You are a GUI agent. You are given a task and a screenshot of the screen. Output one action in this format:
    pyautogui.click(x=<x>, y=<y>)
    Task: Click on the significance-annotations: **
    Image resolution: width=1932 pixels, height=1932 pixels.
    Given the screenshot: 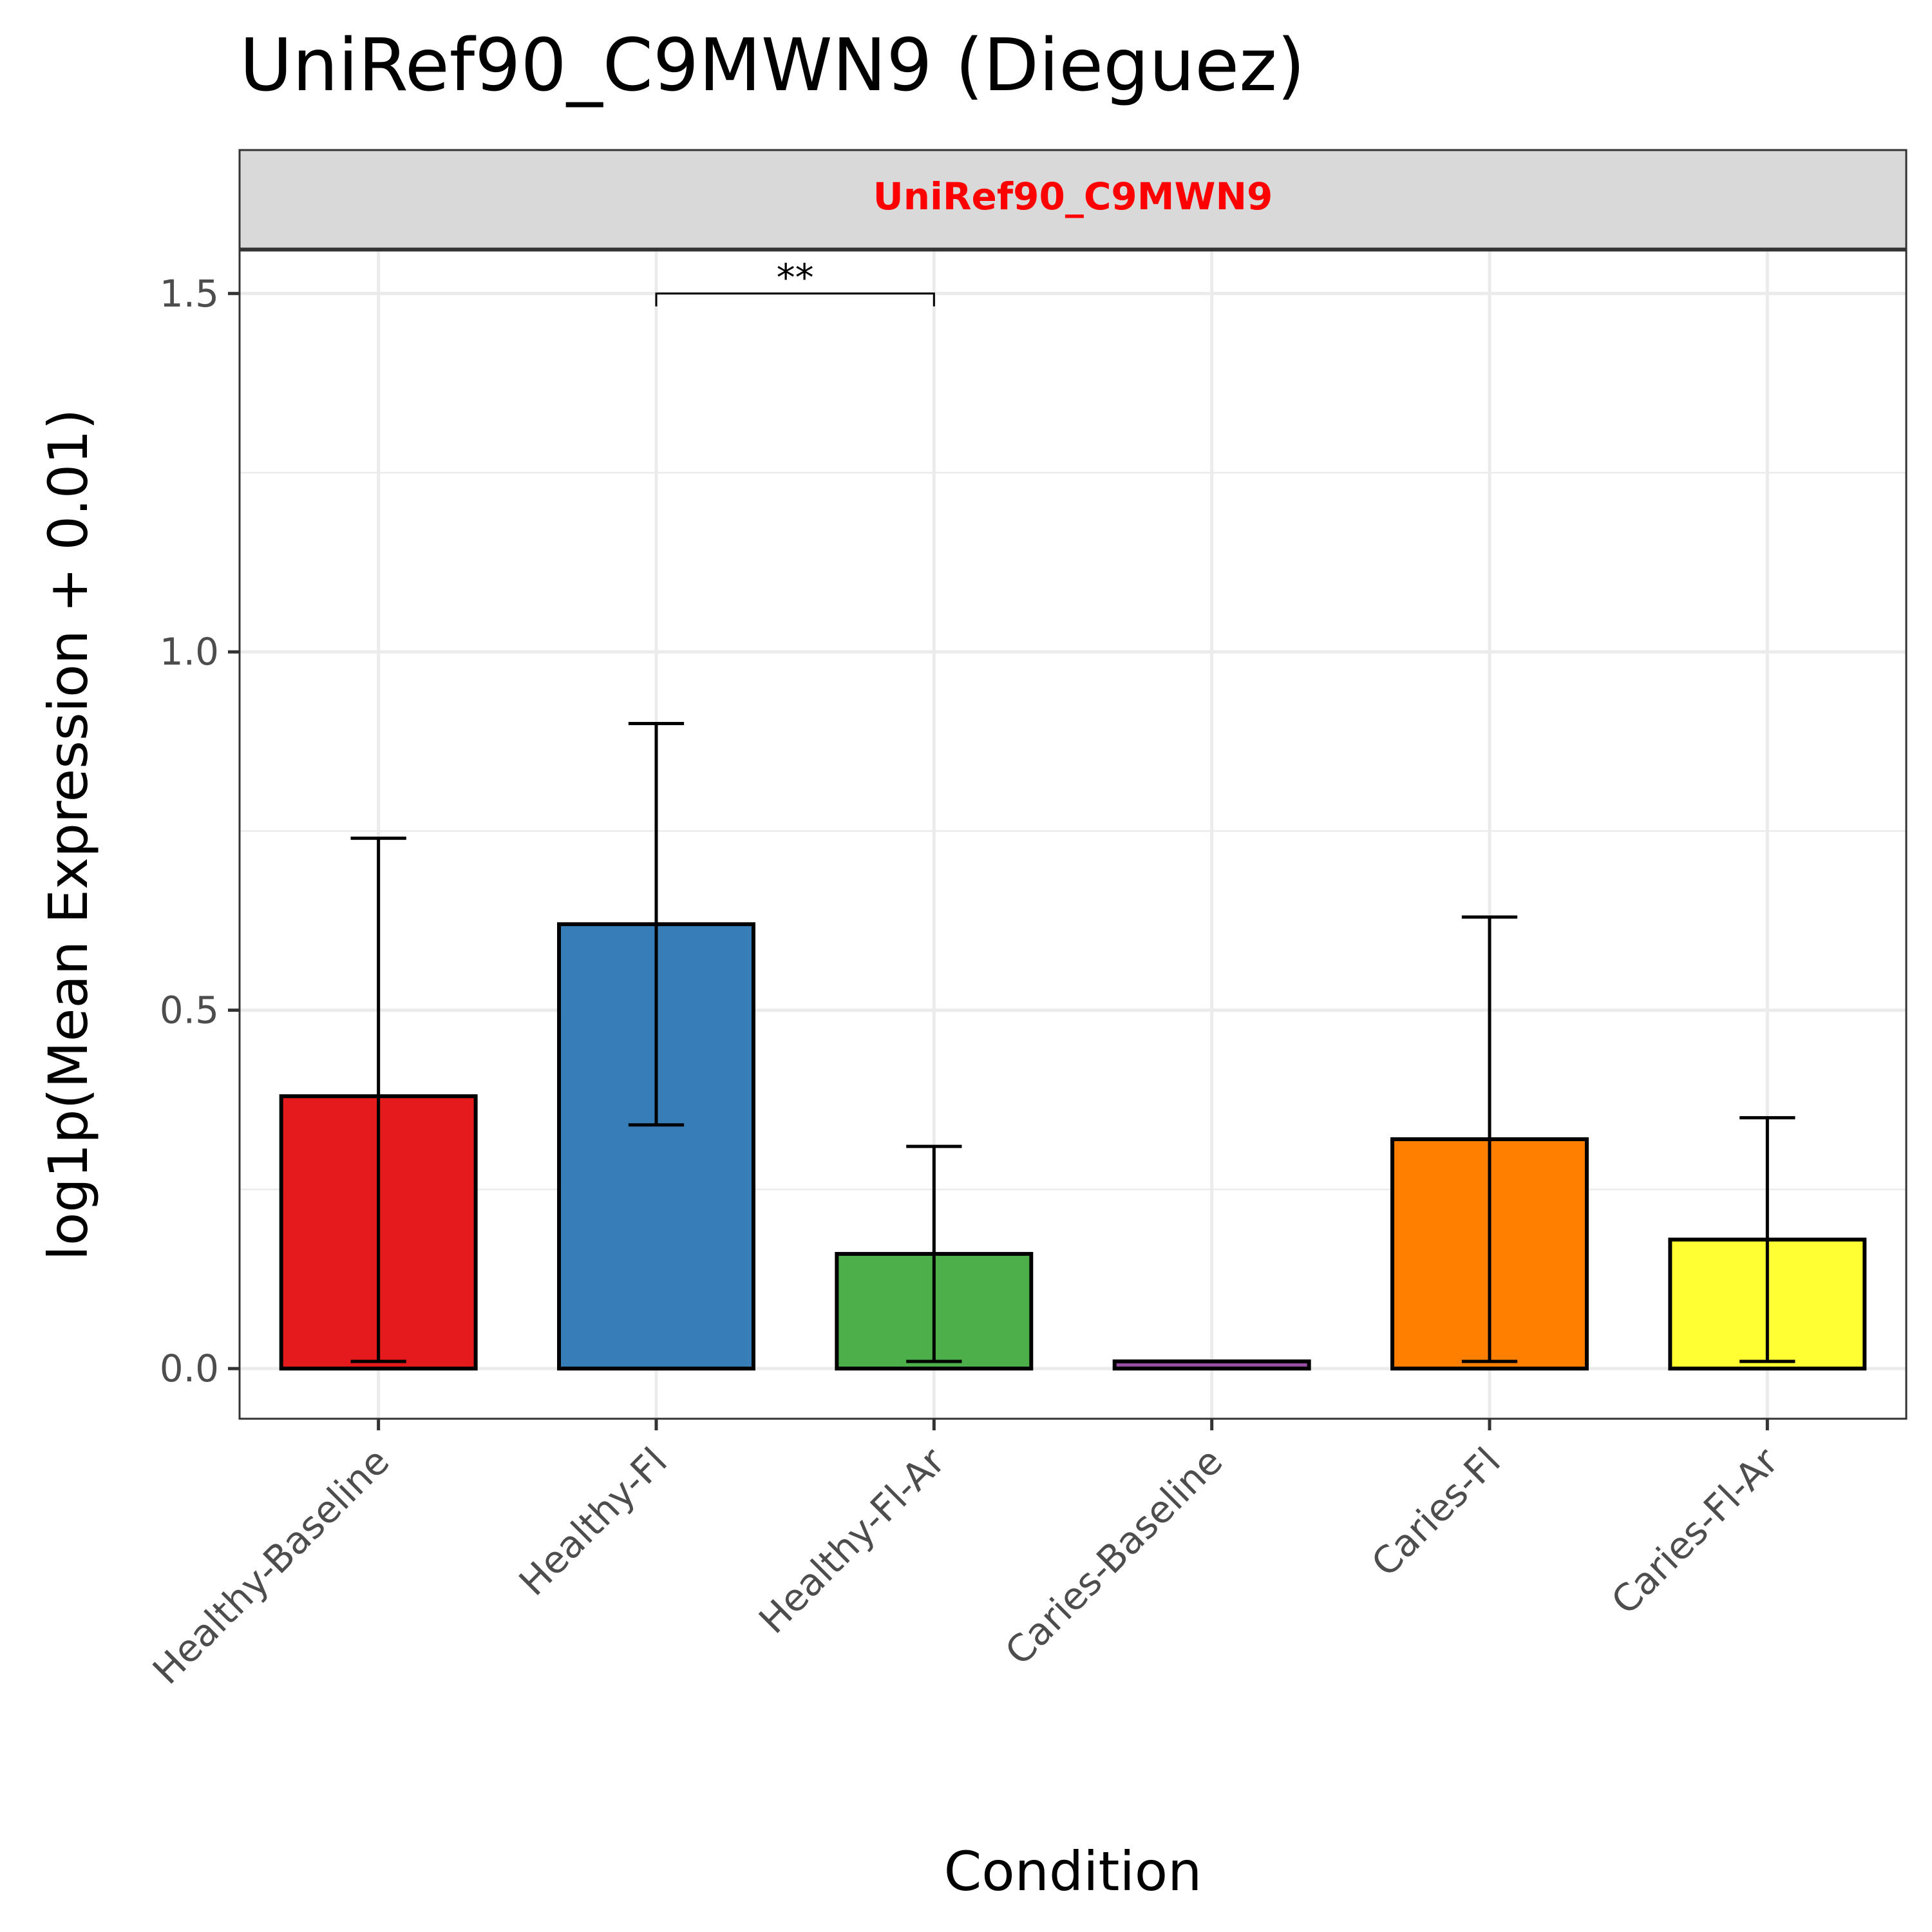 What is the action you would take?
    pyautogui.click(x=795, y=281)
    